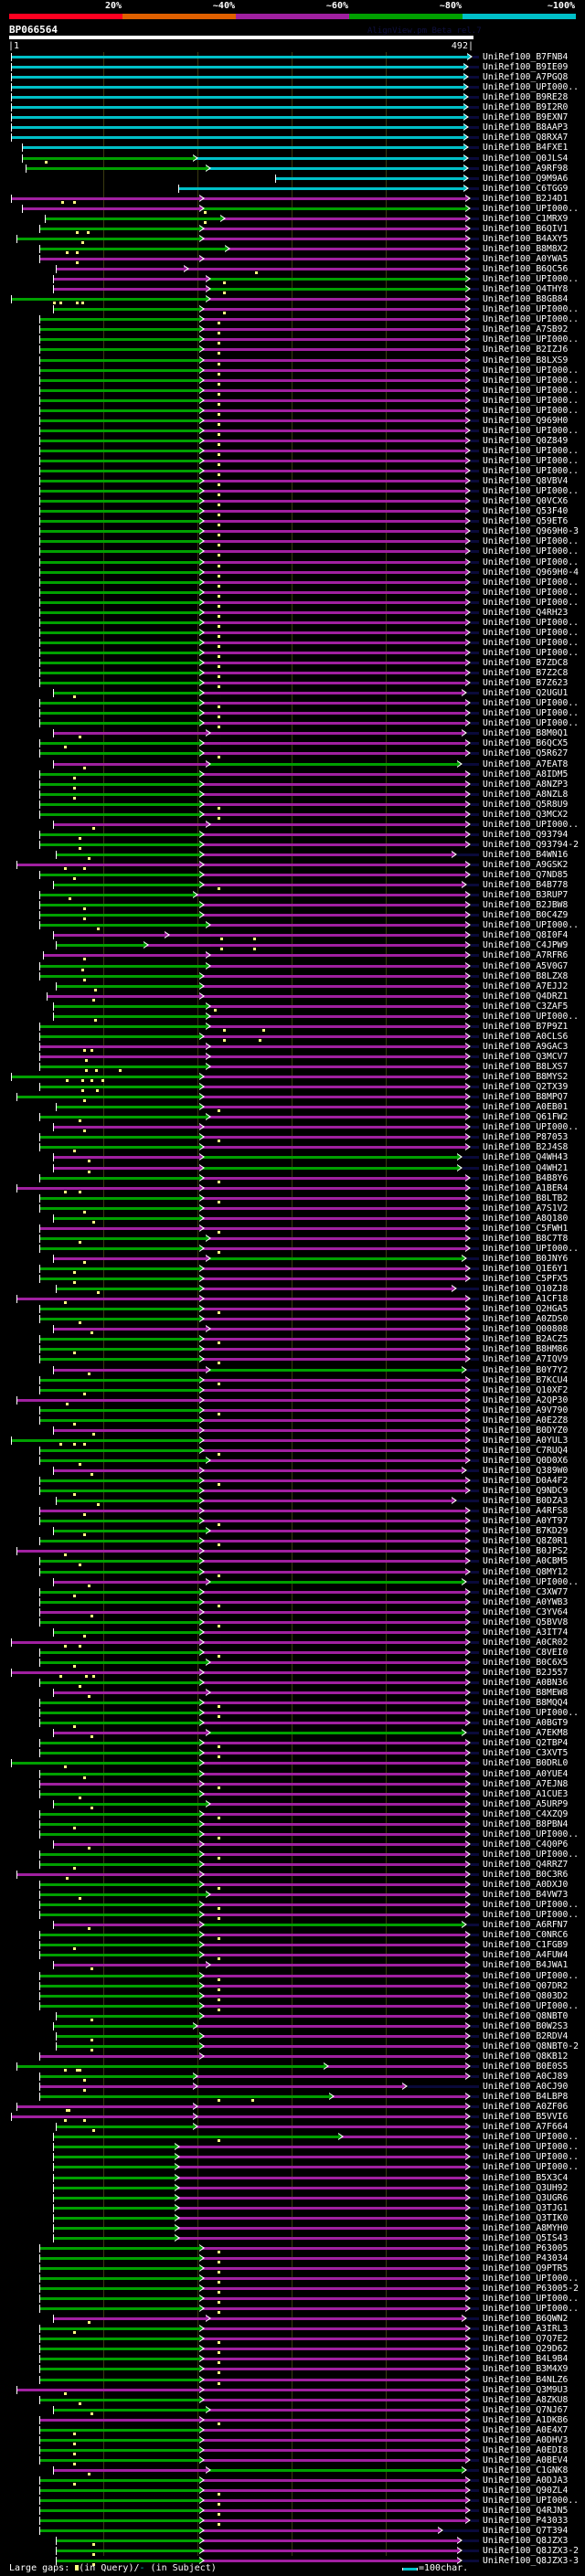 The image size is (585, 2576). What do you see at coordinates (526, 683) in the screenshot?
I see `subject-label: UniRef100_B7Z623` at bounding box center [526, 683].